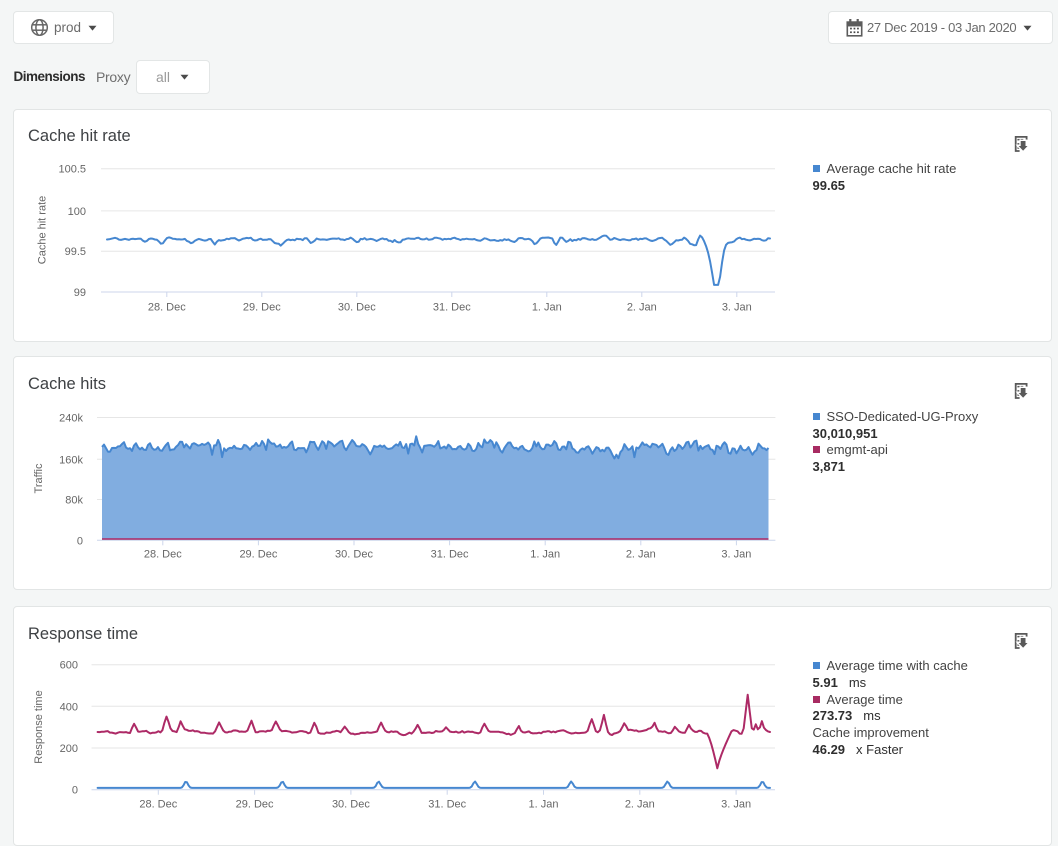  Describe the element at coordinates (71, 460) in the screenshot. I see `svg-text: 160k` at that location.